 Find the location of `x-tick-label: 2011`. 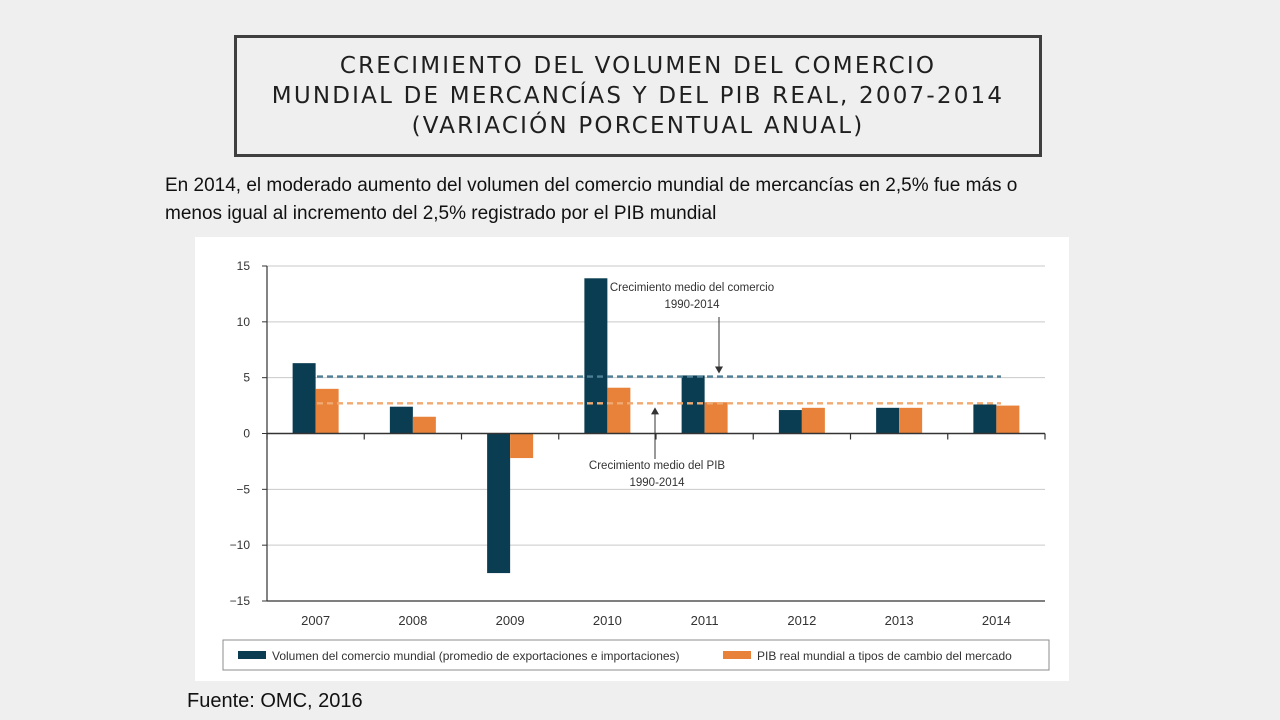

x-tick-label: 2011 is located at coordinates (705, 620).